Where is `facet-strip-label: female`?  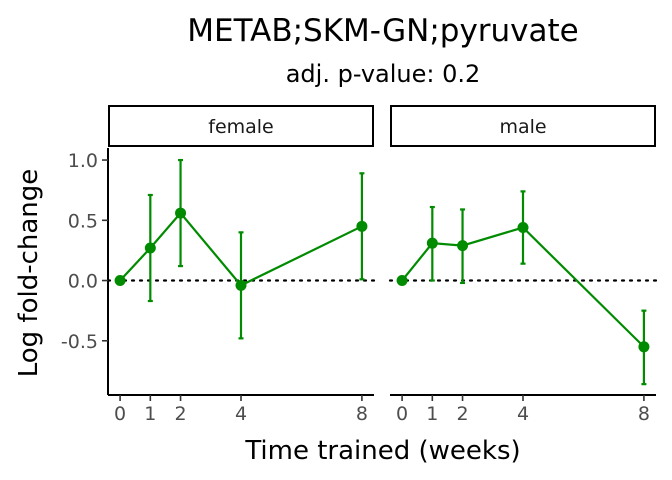
facet-strip-label: female is located at coordinates (241, 127).